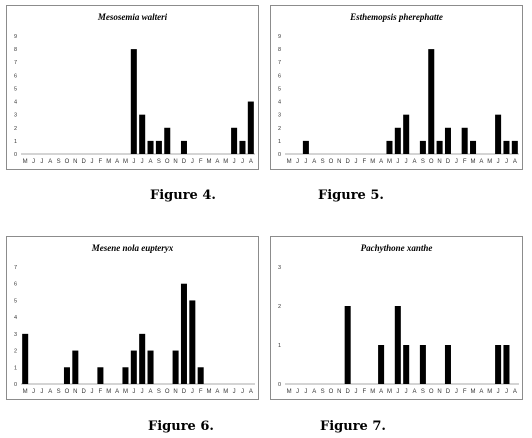 The height and width of the screenshot is (438, 532). What do you see at coordinates (15, 368) in the screenshot?
I see `y-tick-label: 1` at bounding box center [15, 368].